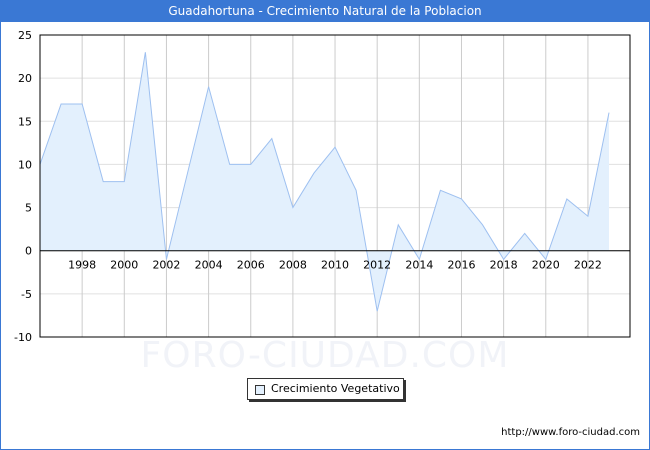 Image resolution: width=650 pixels, height=450 pixels. Describe the element at coordinates (419, 265) in the screenshot. I see `x-tick-label: 2014` at that location.